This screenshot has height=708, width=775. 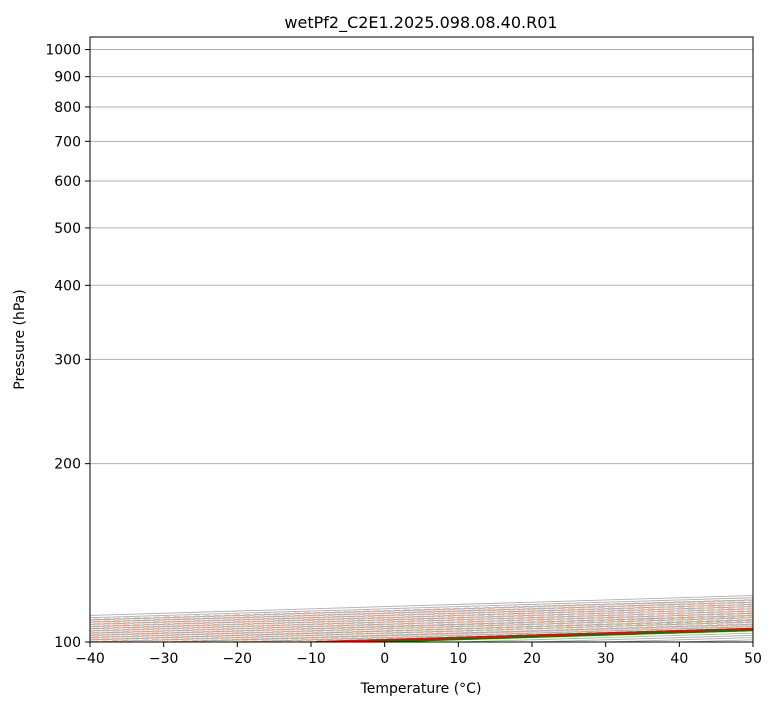 I want to click on chart-title: wetPf2_C2E1.2025.098.08.40.R01, so click(x=420, y=23).